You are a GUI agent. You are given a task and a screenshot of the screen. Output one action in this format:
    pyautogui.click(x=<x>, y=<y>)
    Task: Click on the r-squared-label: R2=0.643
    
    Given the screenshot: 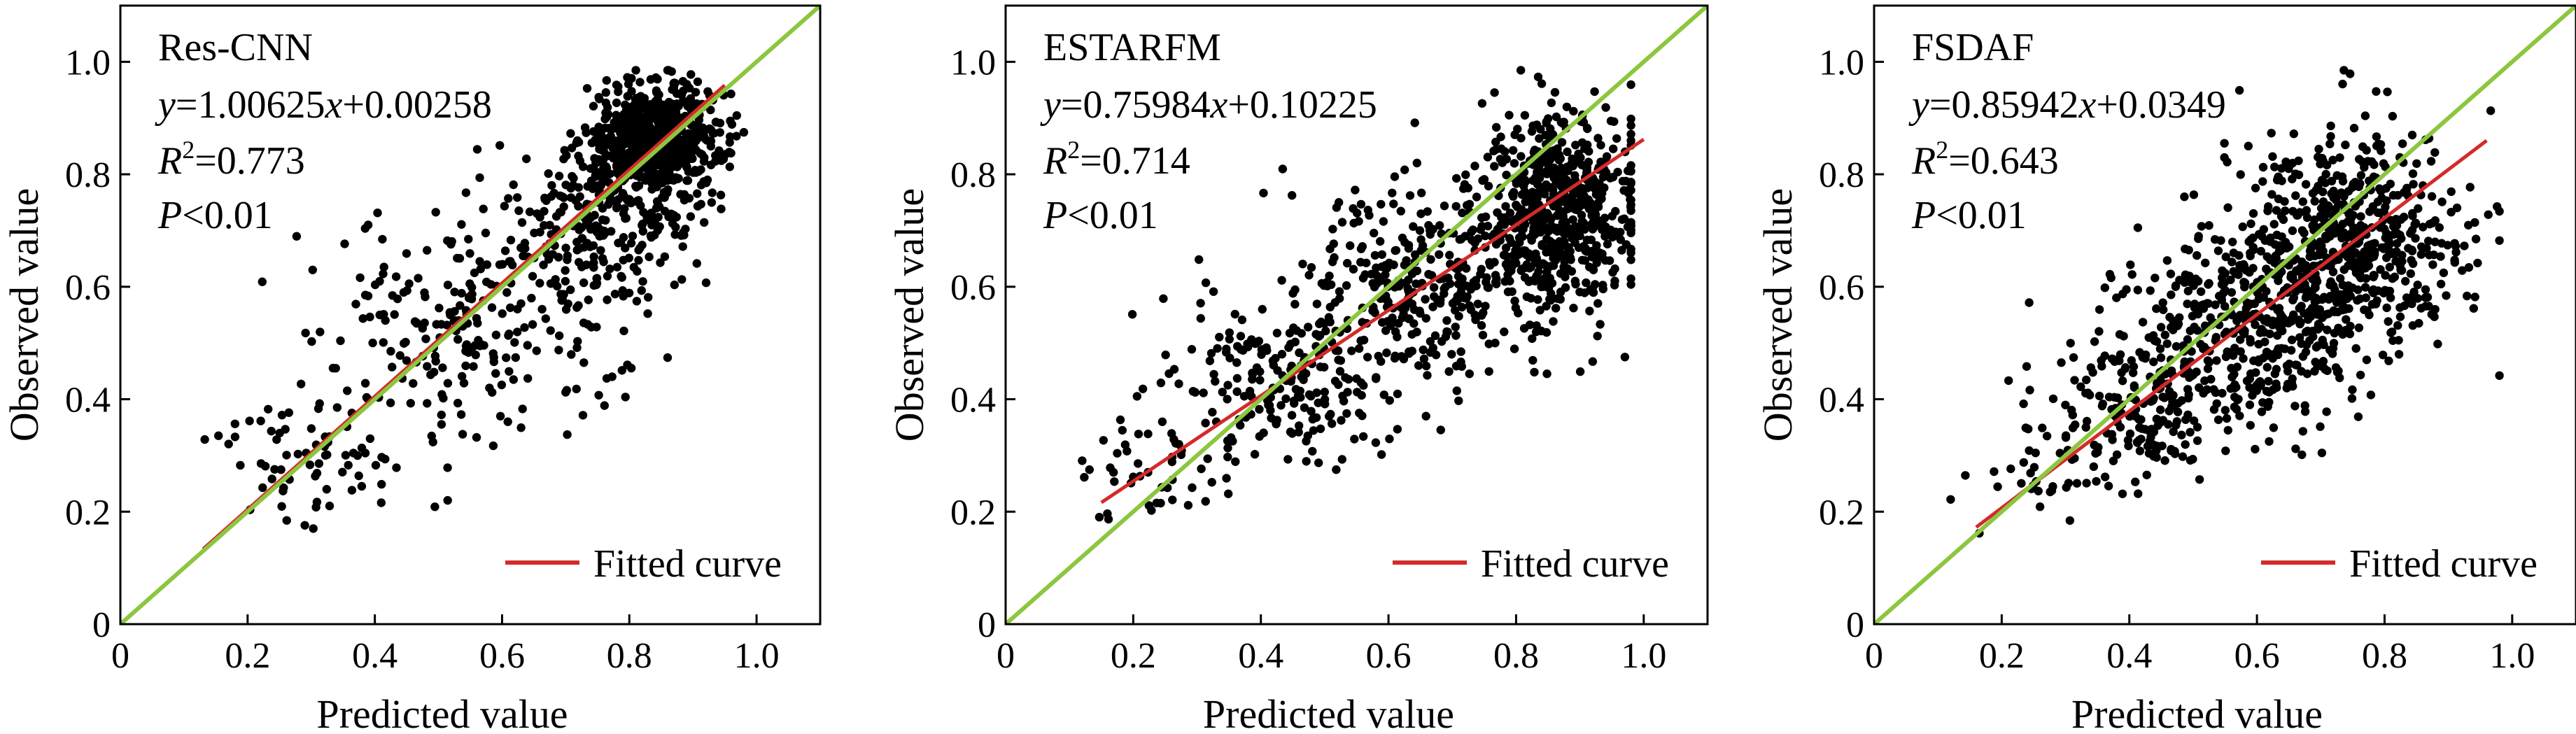 What is the action you would take?
    pyautogui.click(x=1985, y=159)
    